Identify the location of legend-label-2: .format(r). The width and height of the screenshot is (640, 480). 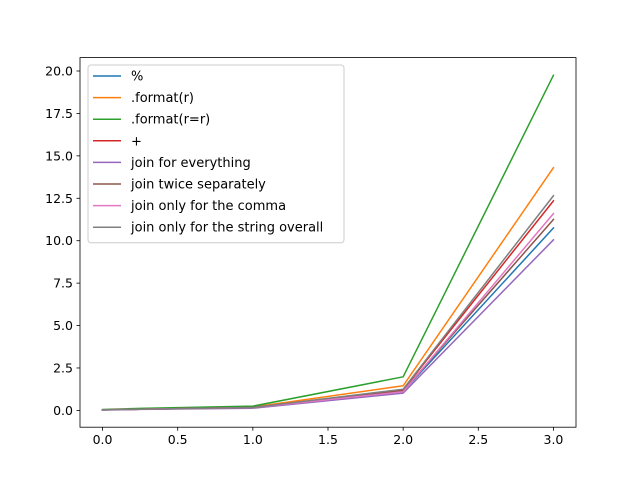
(162, 98).